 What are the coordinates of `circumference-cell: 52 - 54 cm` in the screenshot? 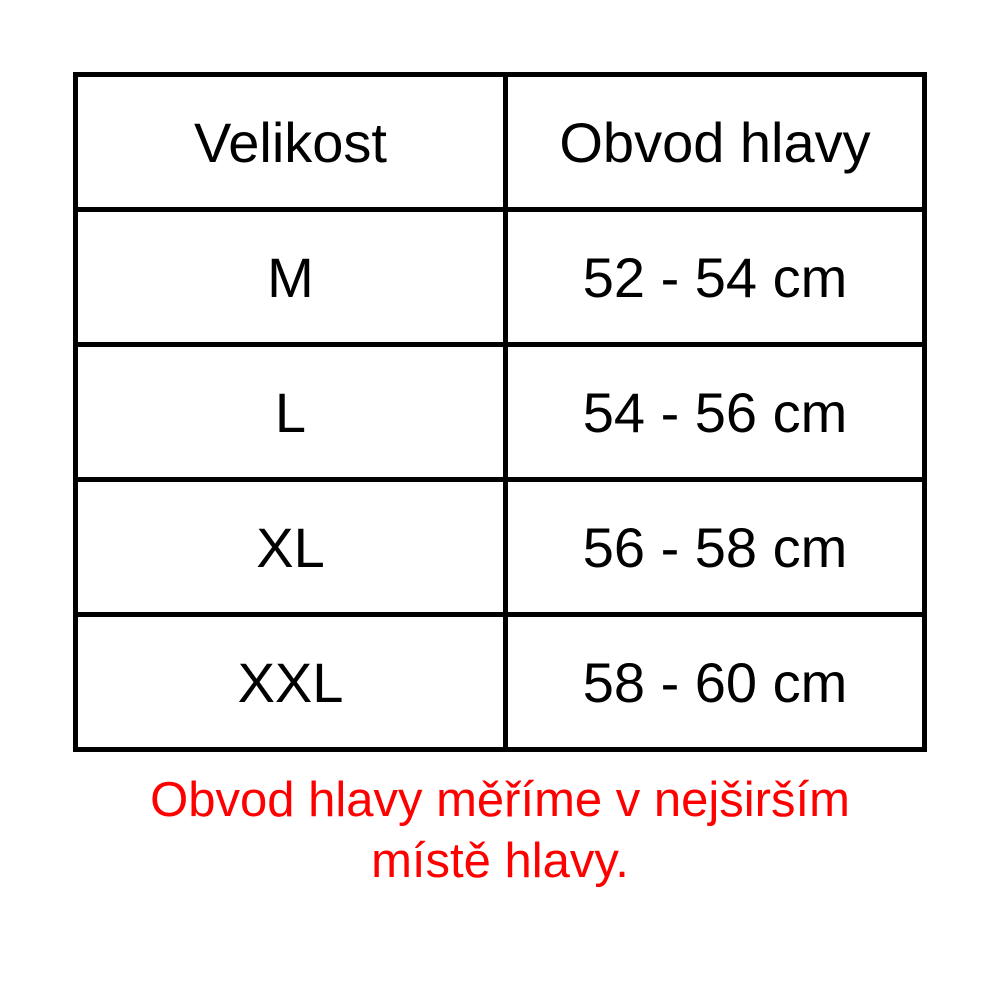 It's located at (715, 277).